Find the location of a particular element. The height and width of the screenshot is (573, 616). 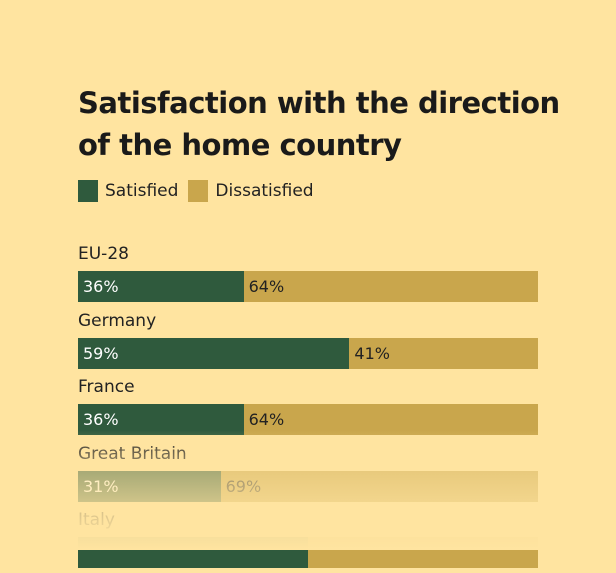

category-label-great-britain: Great Britain is located at coordinates (132, 453).